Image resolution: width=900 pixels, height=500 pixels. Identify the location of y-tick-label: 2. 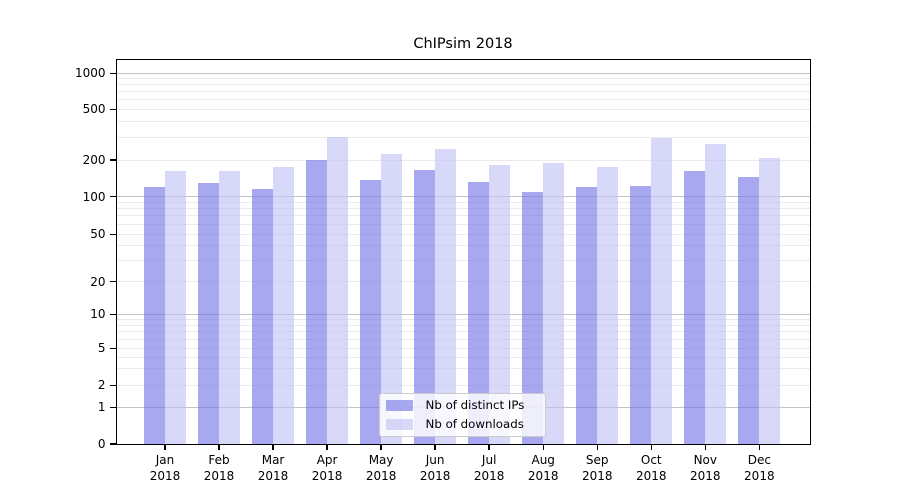
(101, 385).